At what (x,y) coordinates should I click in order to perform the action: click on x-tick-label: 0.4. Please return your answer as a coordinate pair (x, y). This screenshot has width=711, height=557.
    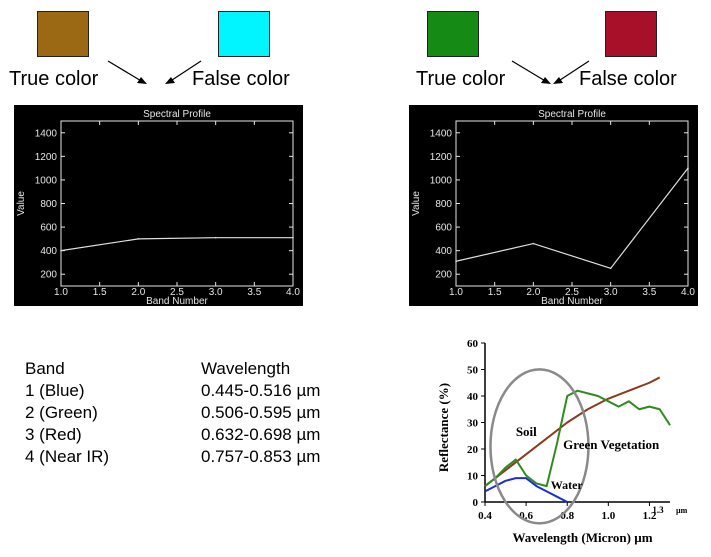
    Looking at the image, I should click on (485, 516).